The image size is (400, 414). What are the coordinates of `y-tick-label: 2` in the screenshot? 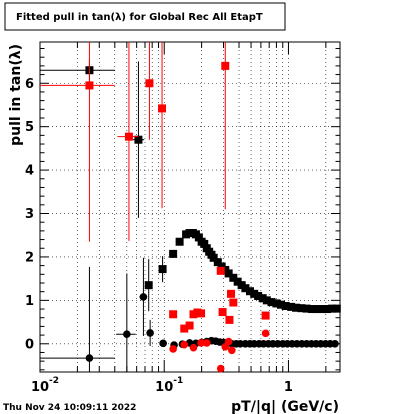 It's located at (29, 257).